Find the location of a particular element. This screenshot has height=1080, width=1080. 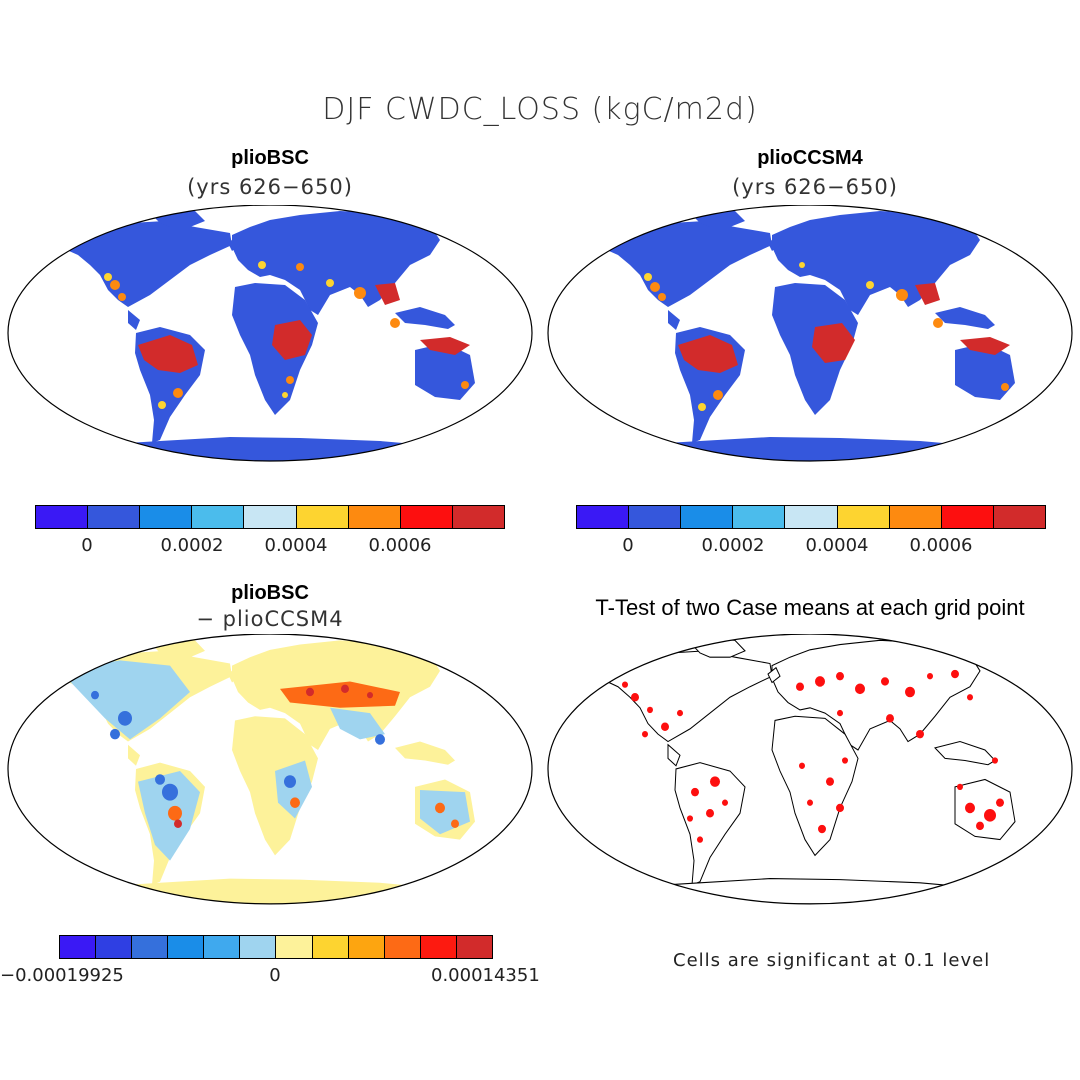

panel-title-bl: plioBSC is located at coordinates (270, 593).